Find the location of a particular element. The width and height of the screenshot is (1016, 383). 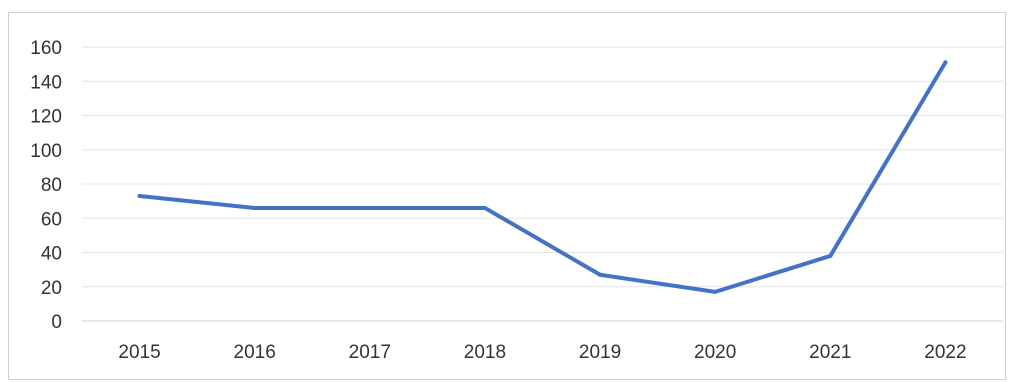

x-tick-label: 2019 is located at coordinates (600, 352).